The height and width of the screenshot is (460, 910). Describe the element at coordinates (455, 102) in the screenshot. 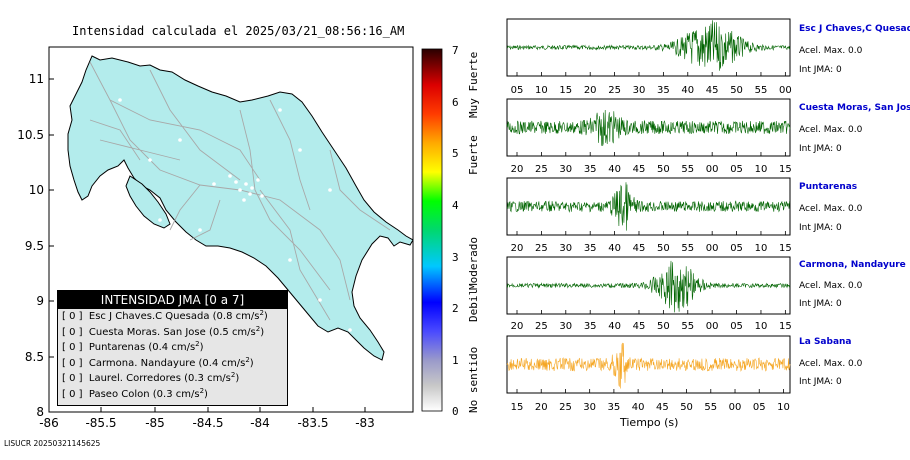

I see `colorbar-tick: 6` at that location.